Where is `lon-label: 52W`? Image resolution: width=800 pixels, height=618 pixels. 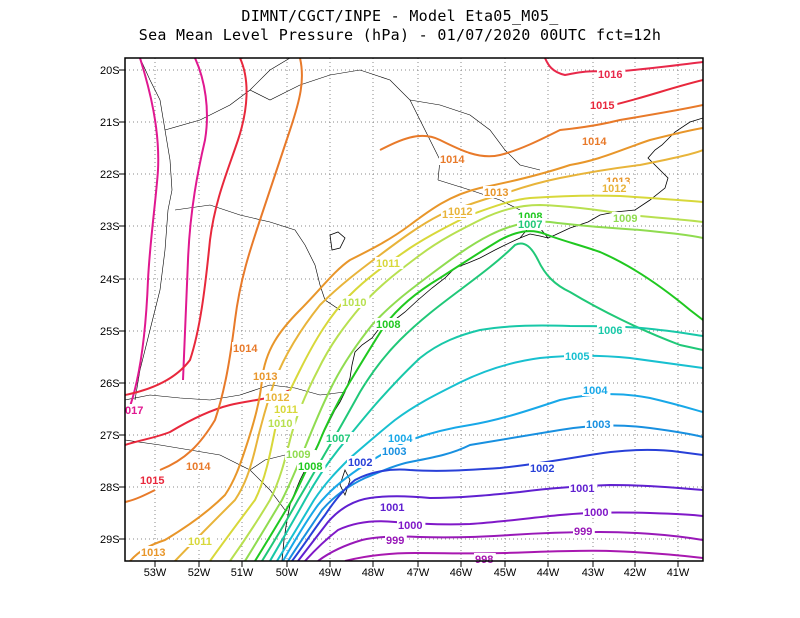
lon-label: 52W is located at coordinates (199, 573).